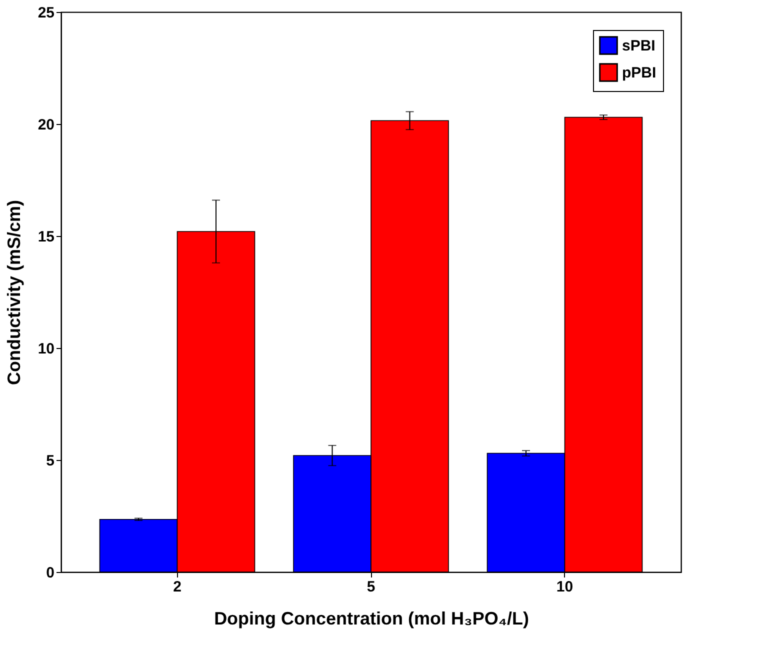 Image resolution: width=763 pixels, height=667 pixels. What do you see at coordinates (639, 73) in the screenshot?
I see `legend-label: pPBI` at bounding box center [639, 73].